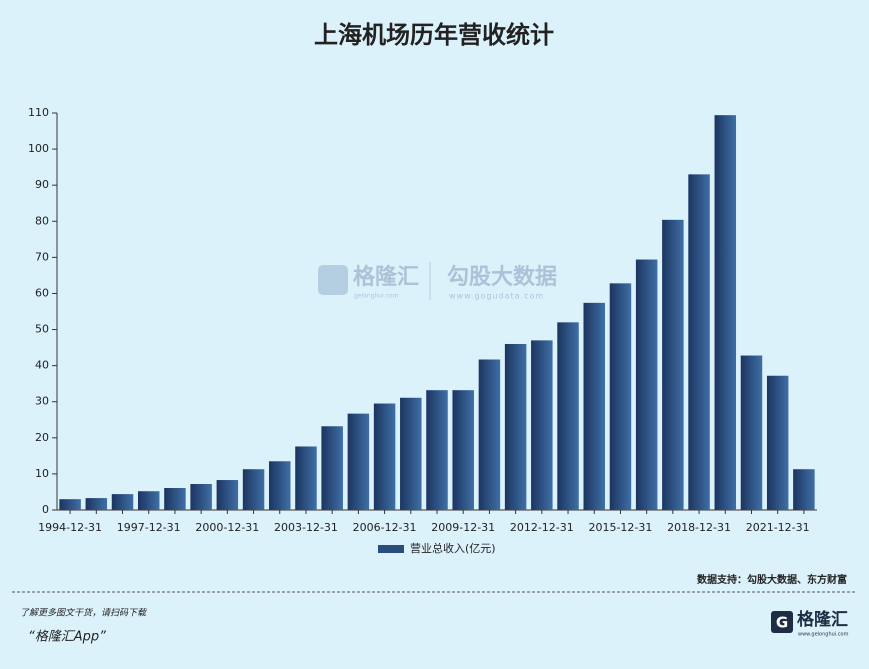 The width and height of the screenshot is (869, 669). I want to click on x-tick-label: 2021-12-31, so click(778, 527).